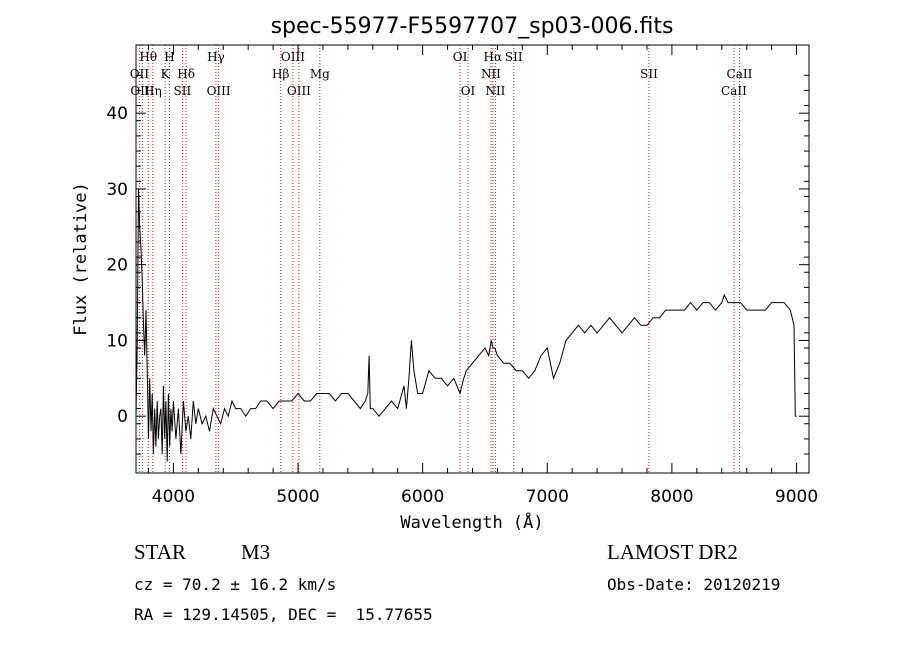  What do you see at coordinates (796, 497) in the screenshot?
I see `x-tick-label: 9000` at bounding box center [796, 497].